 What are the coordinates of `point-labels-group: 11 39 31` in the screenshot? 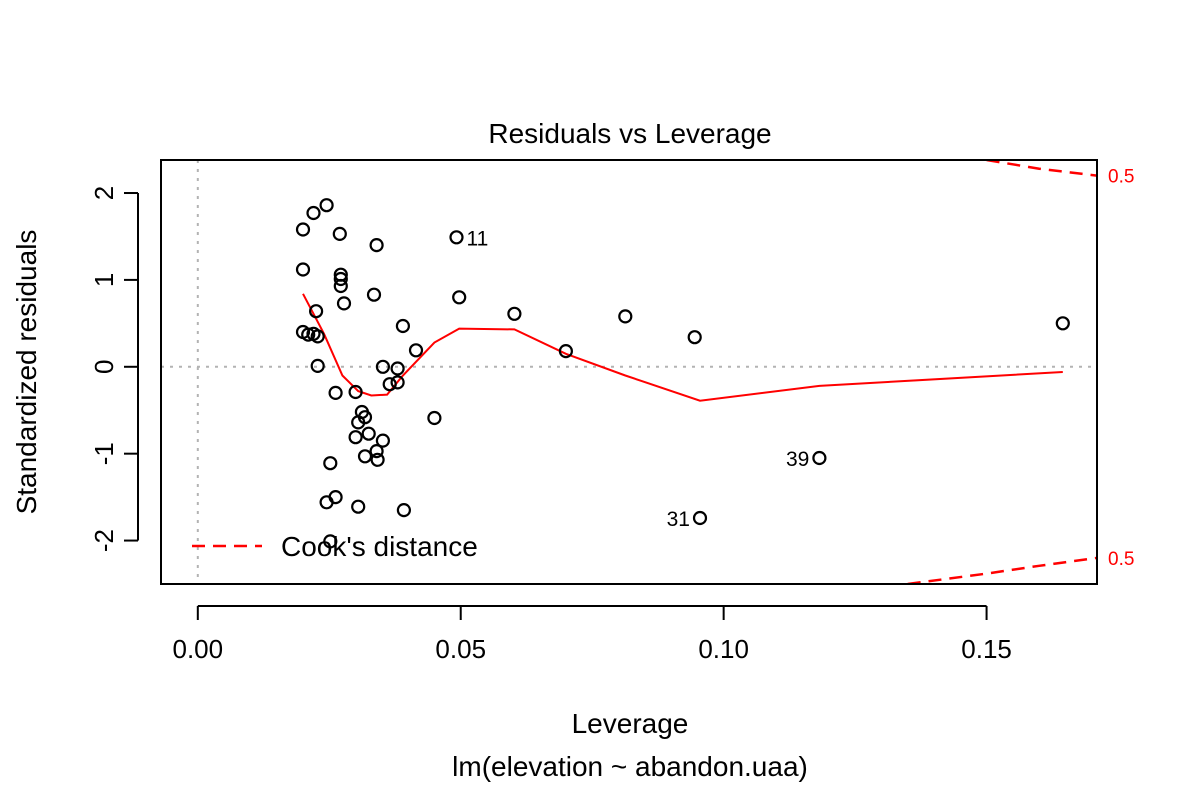 It's located at (638, 379).